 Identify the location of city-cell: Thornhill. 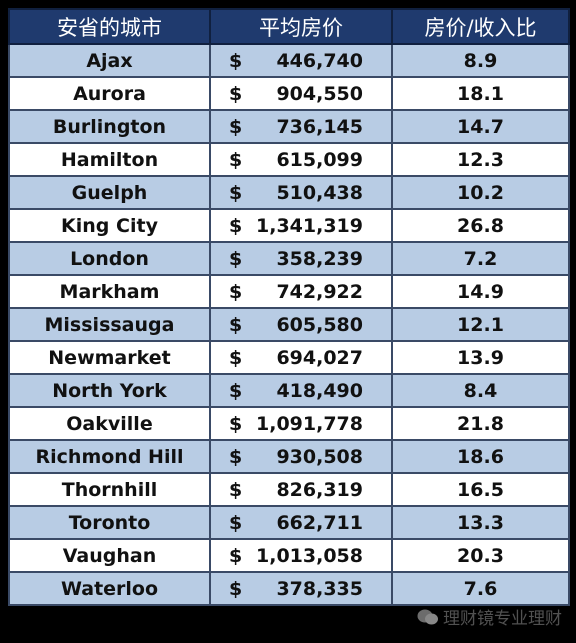
(109, 489).